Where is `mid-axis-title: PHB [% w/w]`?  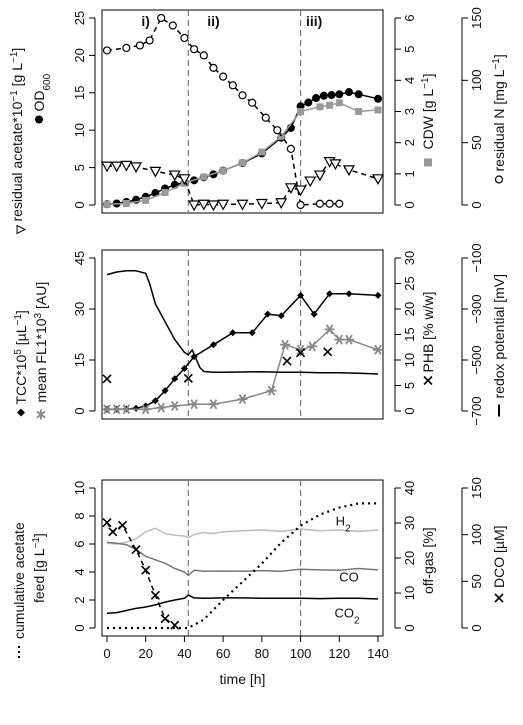
mid-axis-title: PHB [% w/w] is located at coordinates (428, 339).